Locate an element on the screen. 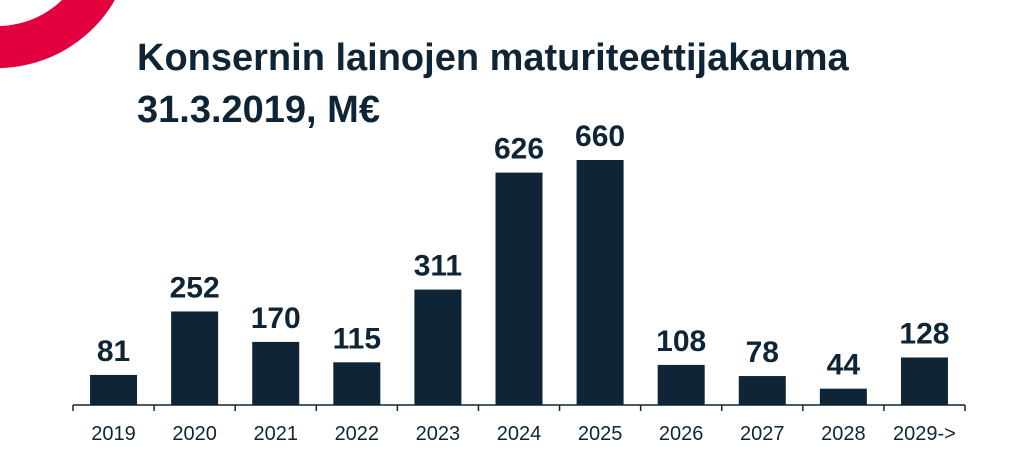 This screenshot has height=459, width=1024. x-tick-label-2020: 2020 is located at coordinates (194, 434).